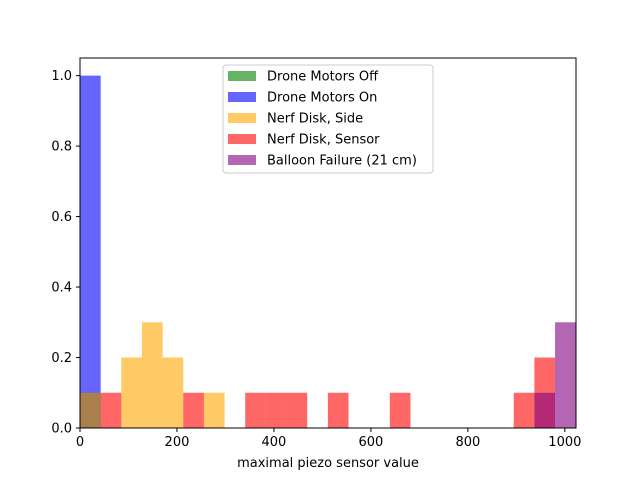  Describe the element at coordinates (61, 429) in the screenshot. I see `y-tick-label: 0.0` at that location.